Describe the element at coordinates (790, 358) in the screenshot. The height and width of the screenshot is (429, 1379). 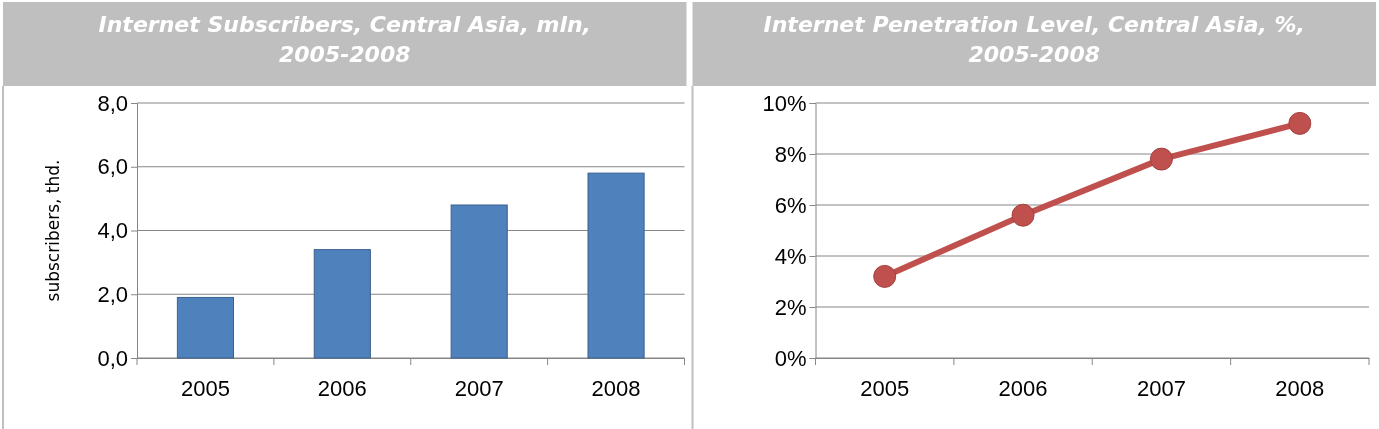
I see `y-tick-label: 0%` at that location.